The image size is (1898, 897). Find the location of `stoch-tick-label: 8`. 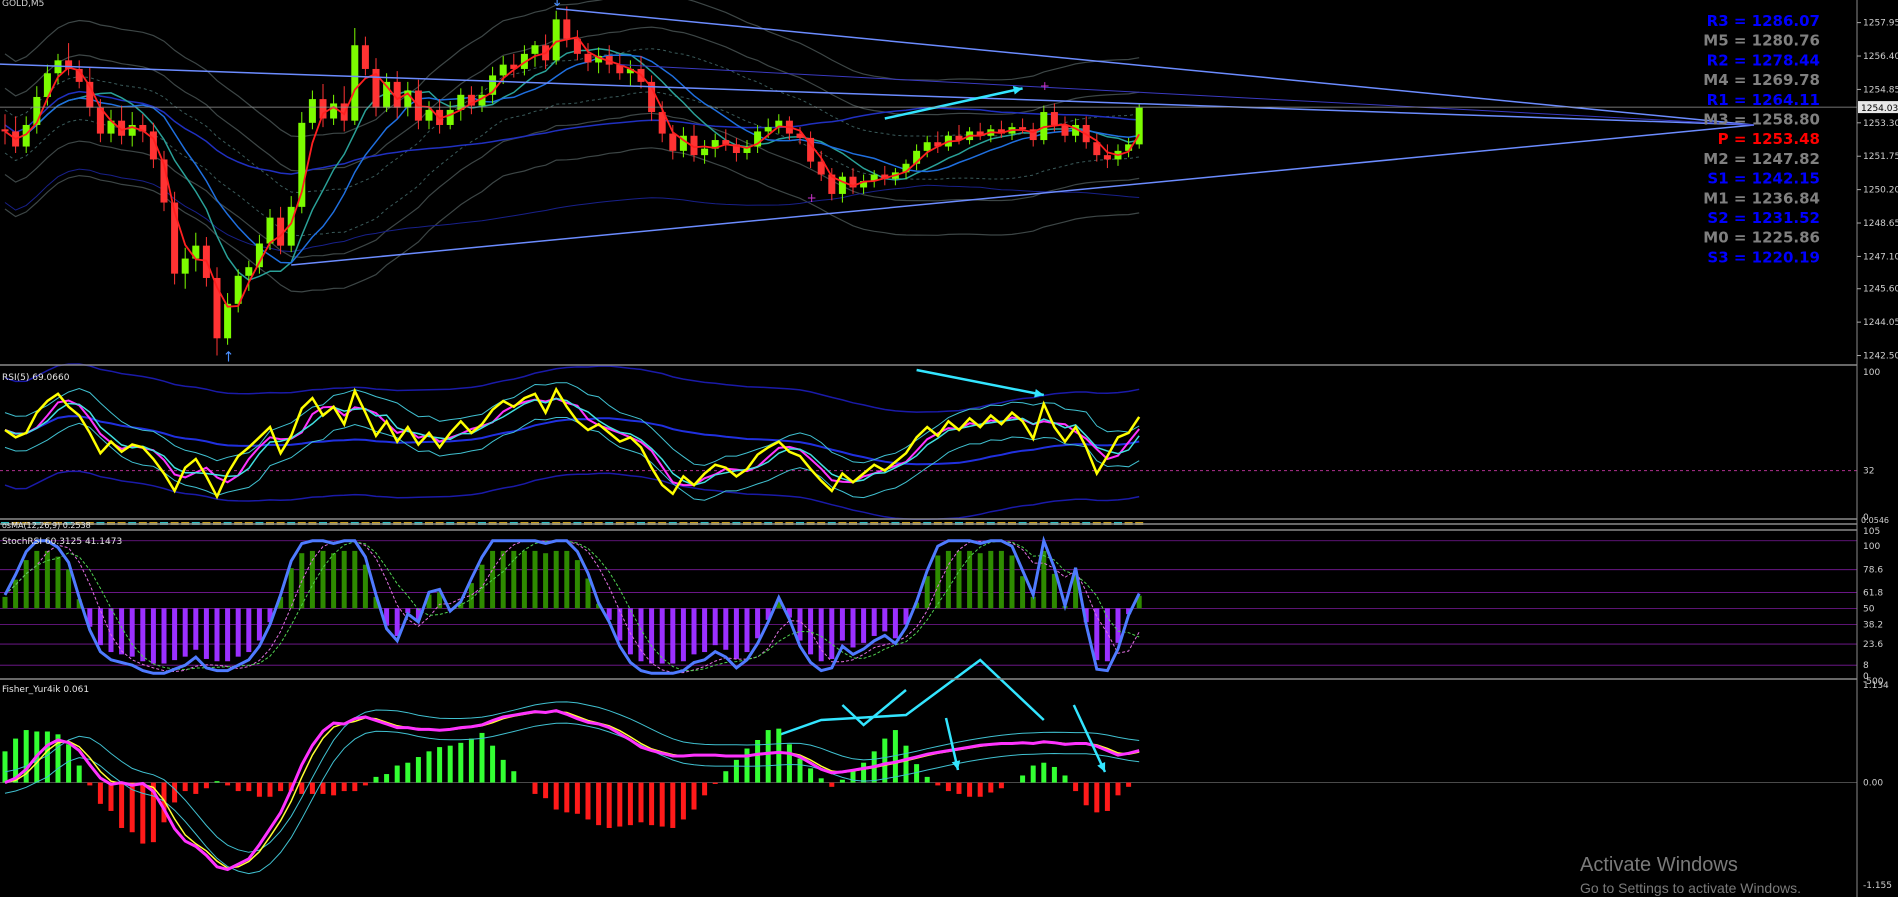

stoch-tick-label: 8 is located at coordinates (1866, 666).